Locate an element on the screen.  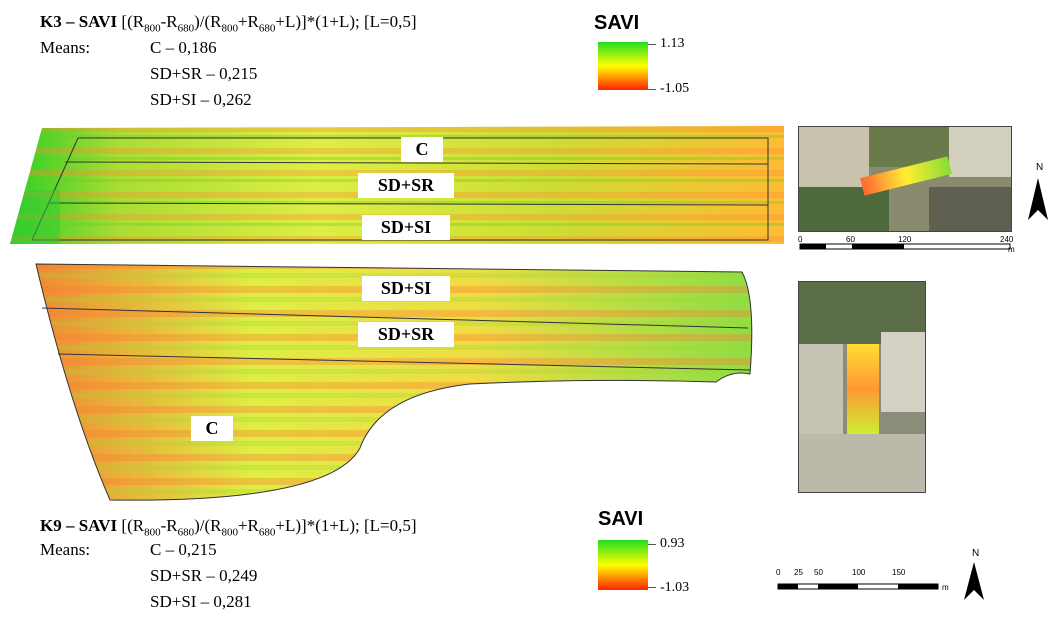
top-formula-part: +R is located at coordinates (248, 21).